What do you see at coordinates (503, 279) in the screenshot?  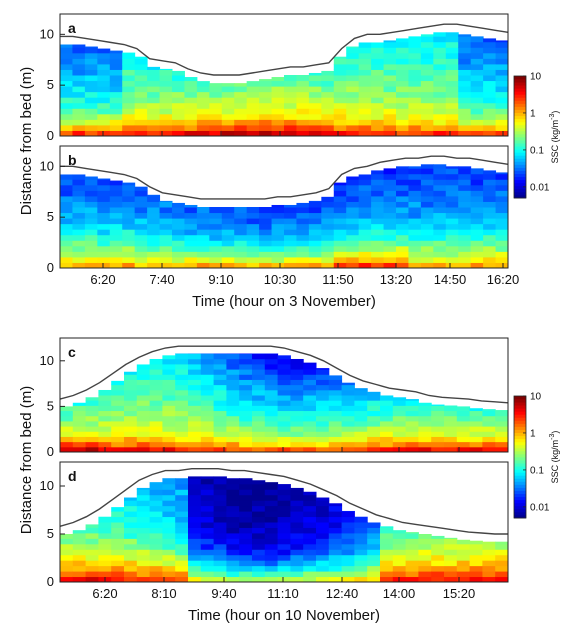 I see `x-tick-label: 16:20` at bounding box center [503, 279].